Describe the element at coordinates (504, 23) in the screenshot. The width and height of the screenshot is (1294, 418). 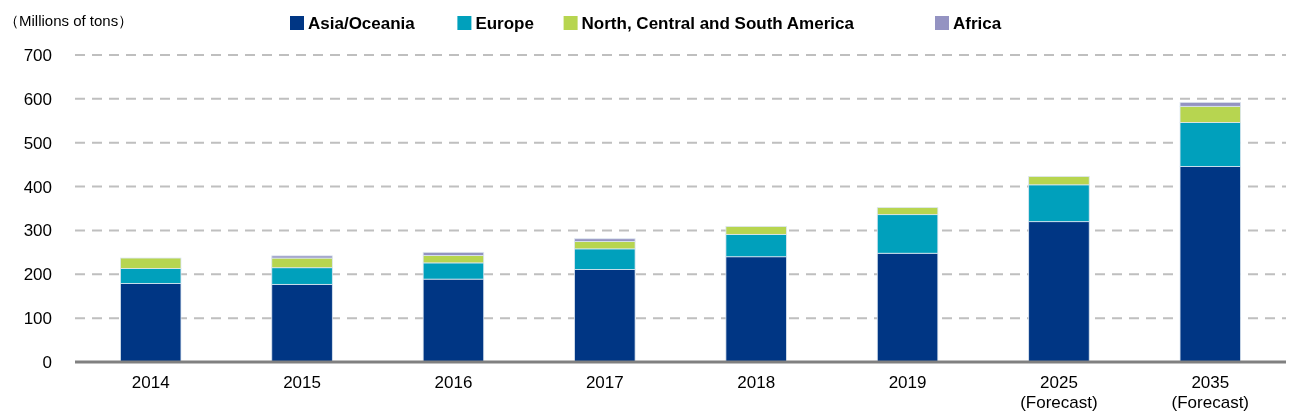
I see `legend-label: Europe` at that location.